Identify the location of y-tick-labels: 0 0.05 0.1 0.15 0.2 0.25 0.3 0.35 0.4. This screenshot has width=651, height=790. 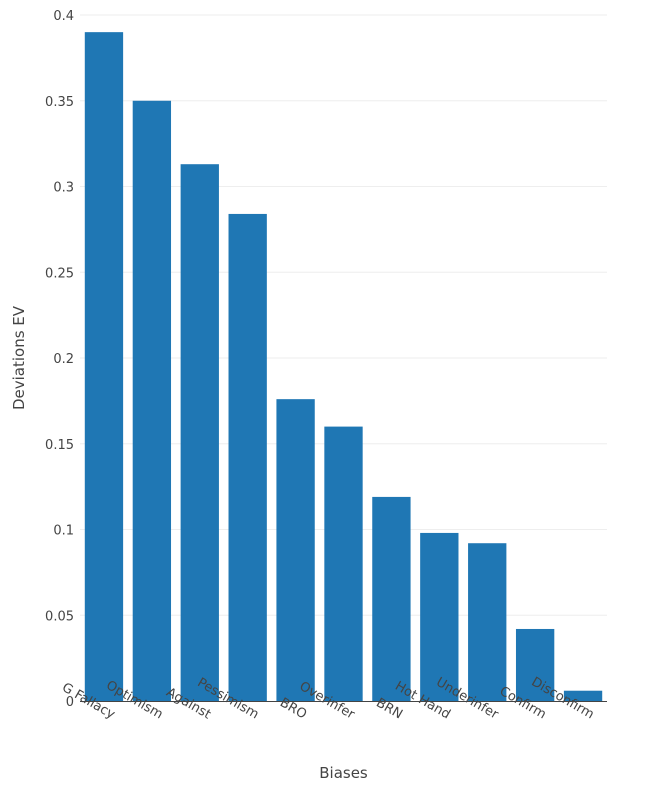
(59, 359).